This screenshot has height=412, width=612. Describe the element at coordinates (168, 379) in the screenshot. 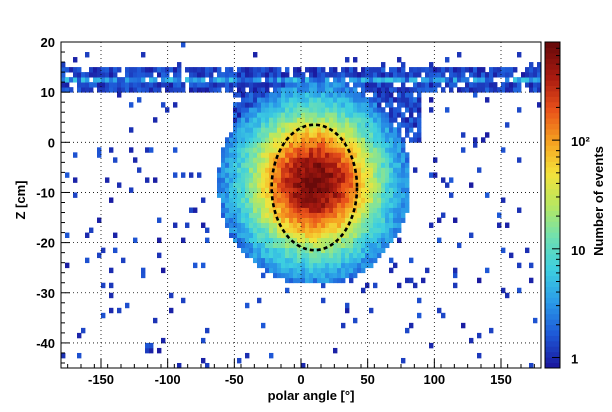

I see `x-tick-label: -100` at that location.